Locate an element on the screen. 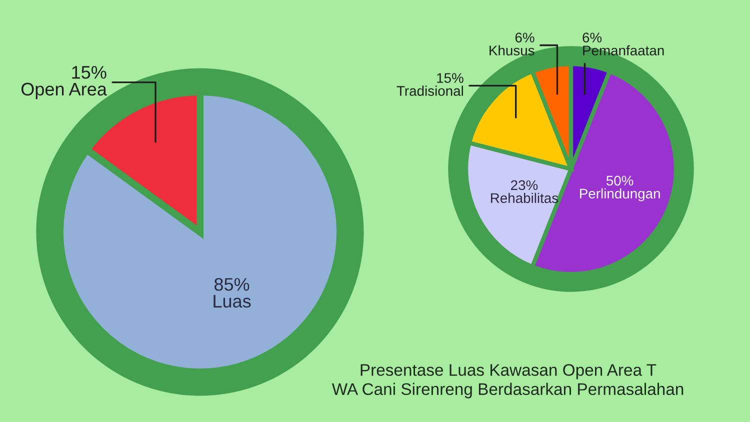 The height and width of the screenshot is (422, 750). slice-label: Open Area is located at coordinates (64, 91).